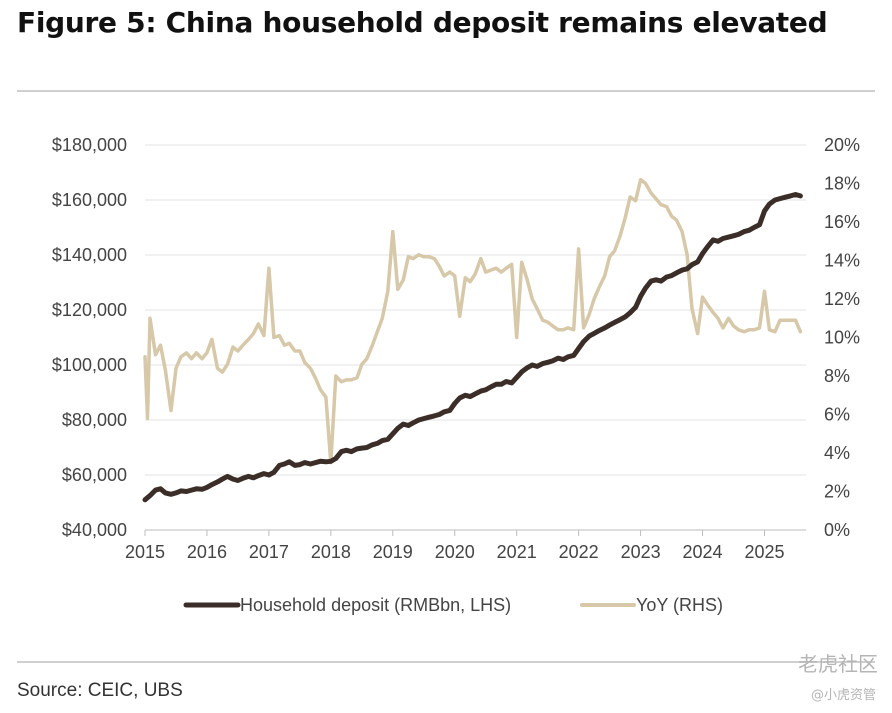 The height and width of the screenshot is (713, 892). What do you see at coordinates (703, 552) in the screenshot?
I see `x-tick-label: 2024` at bounding box center [703, 552].